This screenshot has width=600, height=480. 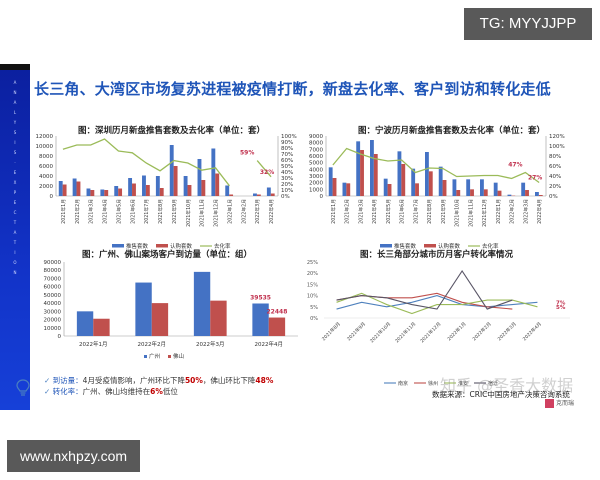 What do you see at coordinates (193, 380) in the screenshot?
I see `note-visits-gz-drop: 50%` at bounding box center [193, 380].